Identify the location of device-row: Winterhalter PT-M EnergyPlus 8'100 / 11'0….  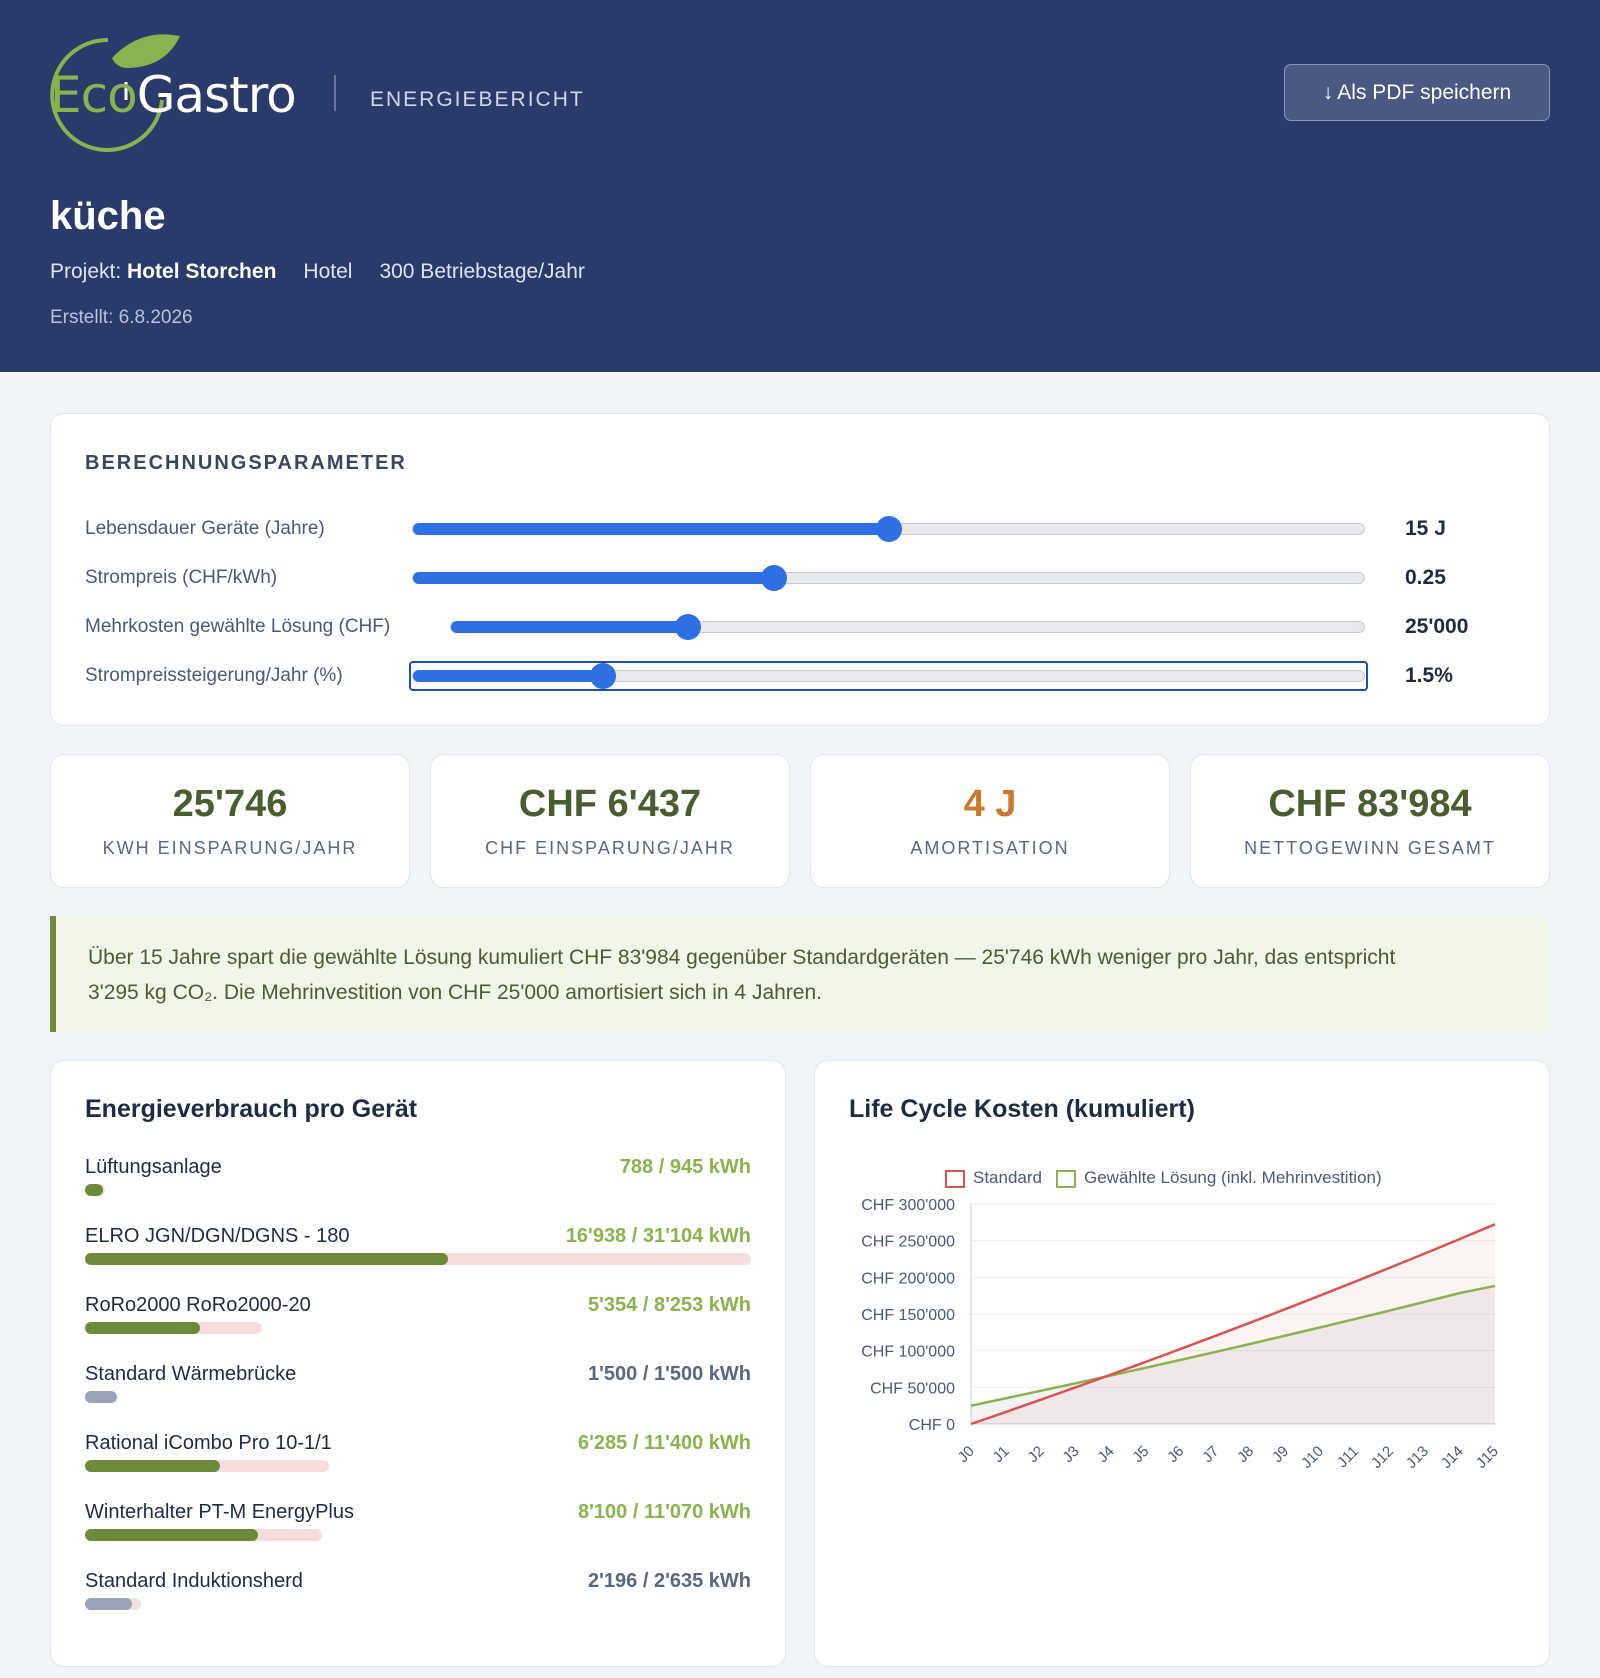
(418, 1526).